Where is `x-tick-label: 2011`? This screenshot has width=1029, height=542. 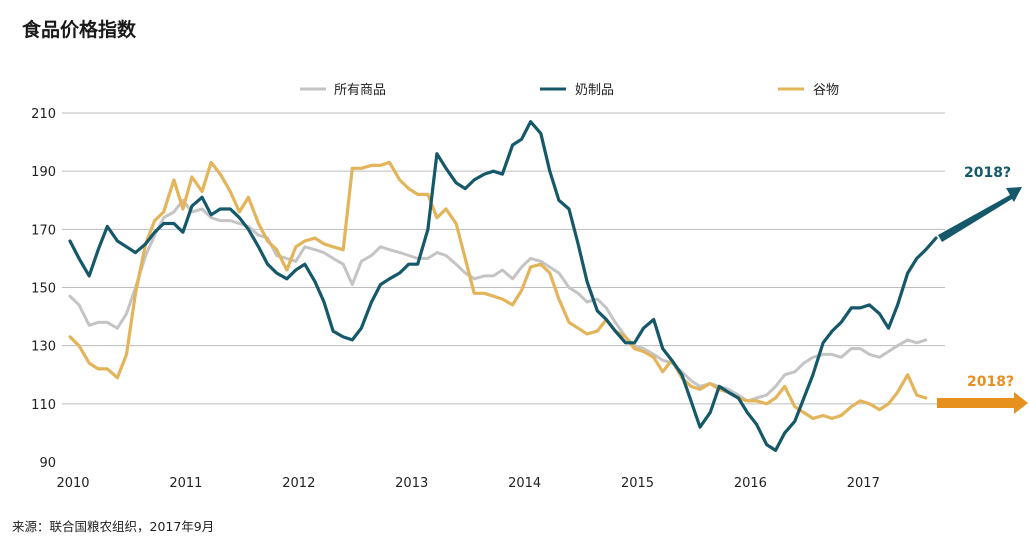 x-tick-label: 2011 is located at coordinates (185, 483).